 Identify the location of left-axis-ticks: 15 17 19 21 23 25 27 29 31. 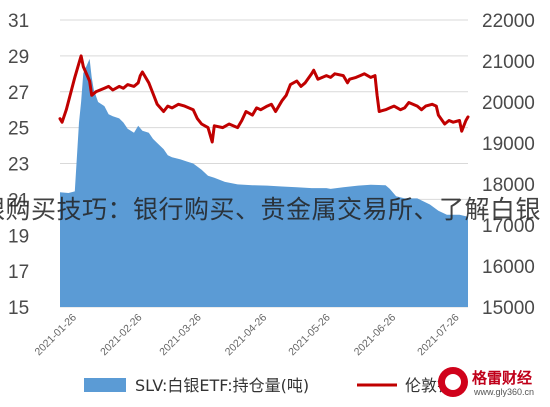
(18, 165).